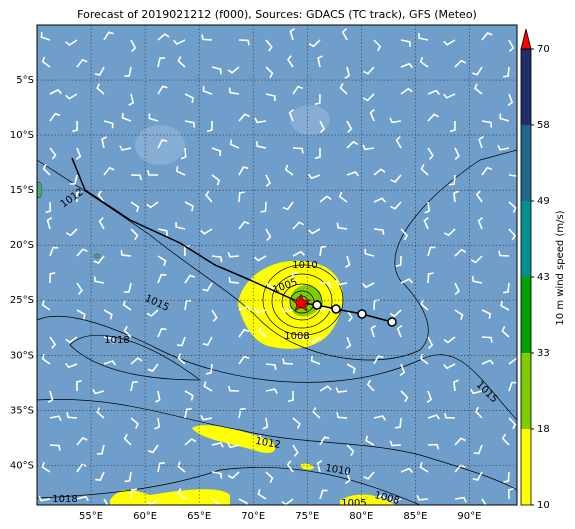 This screenshot has height=529, width=575. What do you see at coordinates (296, 336) in the screenshot?
I see `isobar-label: 1008` at bounding box center [296, 336].